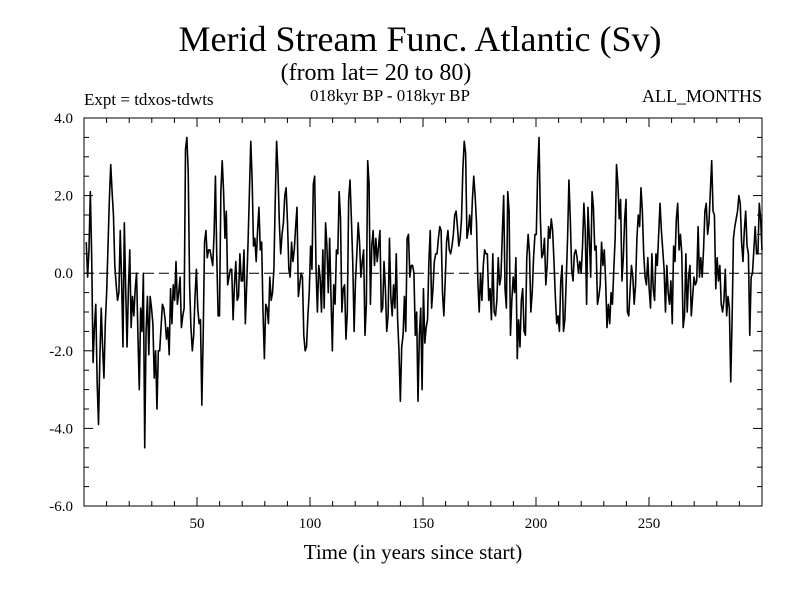 This screenshot has height=600, width=800. What do you see at coordinates (390, 95) in the screenshot?
I see `period-label: 018kyr BP - 018kyr BP` at bounding box center [390, 95].